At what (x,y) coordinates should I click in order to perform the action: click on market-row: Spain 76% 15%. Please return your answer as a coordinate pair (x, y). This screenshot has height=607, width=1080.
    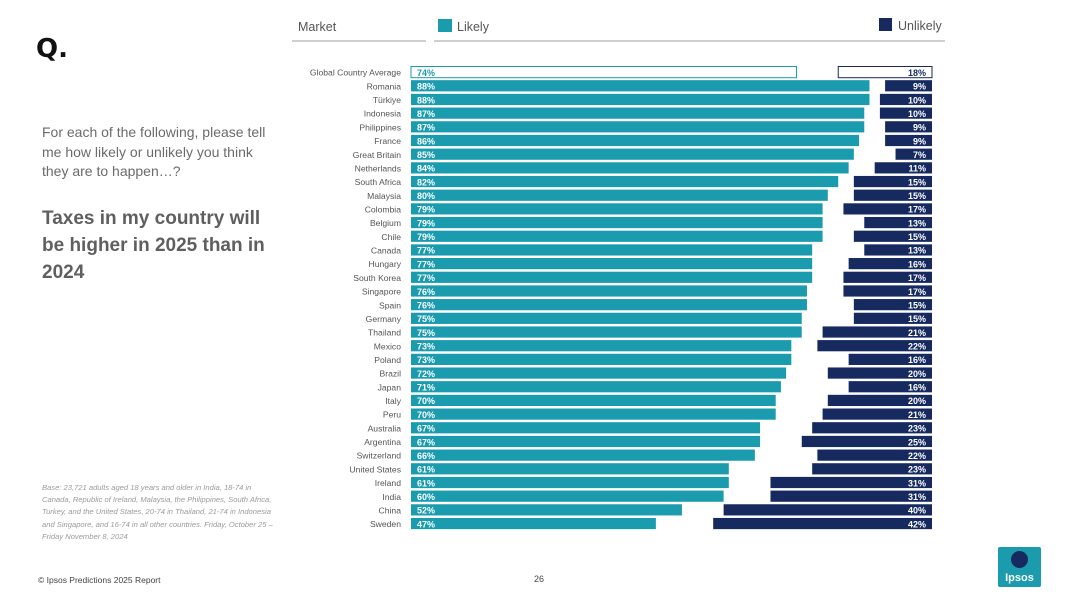
    Looking at the image, I should click on (655, 304).